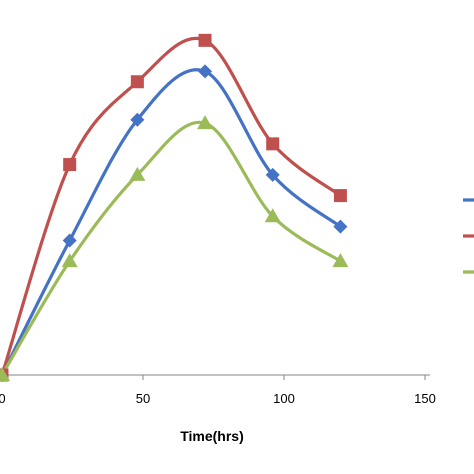 This screenshot has height=474, width=474. I want to click on x-axis-ticks: 0 50 100 150, so click(218, 390).